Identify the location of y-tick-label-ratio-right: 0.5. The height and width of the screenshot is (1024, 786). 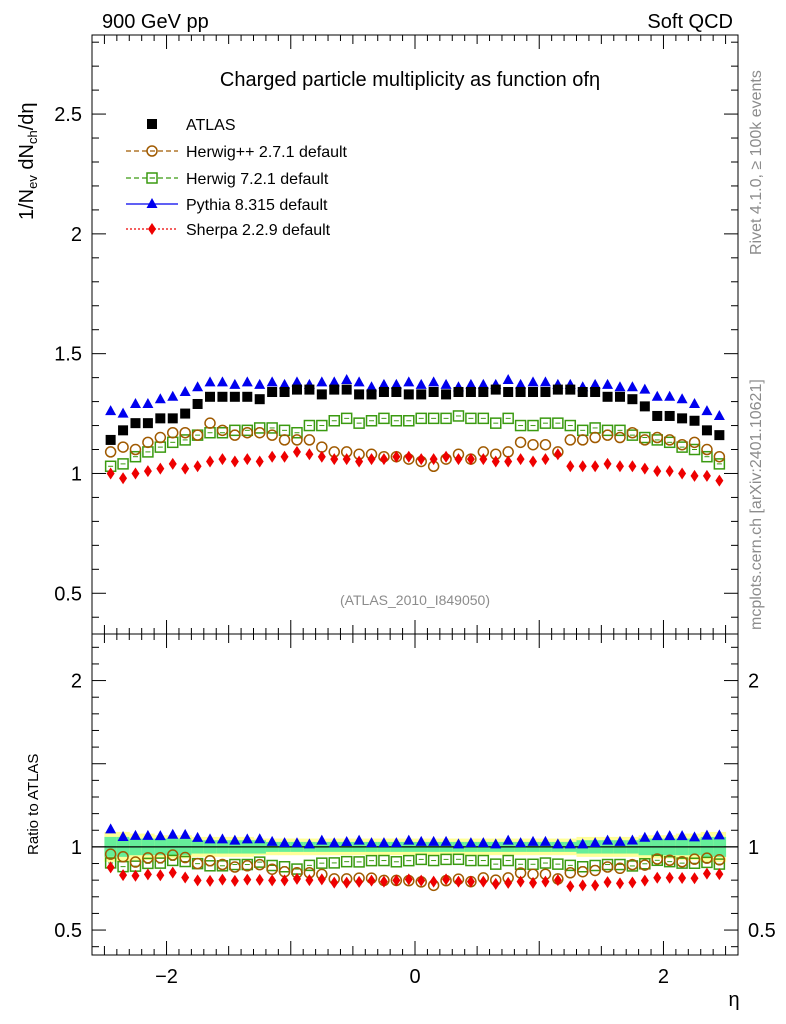
(762, 931).